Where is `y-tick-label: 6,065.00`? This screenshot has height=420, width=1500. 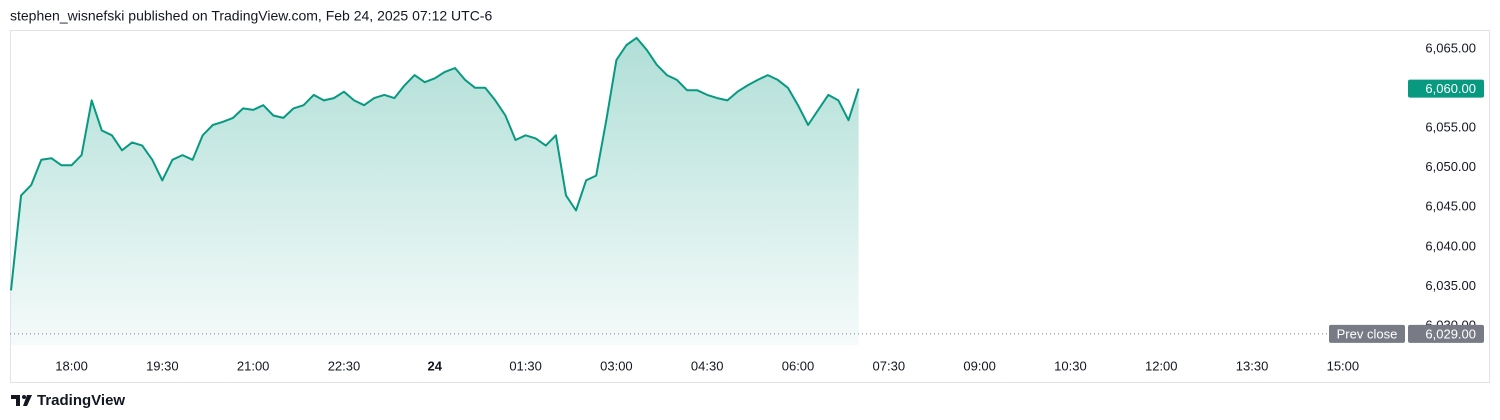 y-tick-label: 6,065.00 is located at coordinates (1450, 47).